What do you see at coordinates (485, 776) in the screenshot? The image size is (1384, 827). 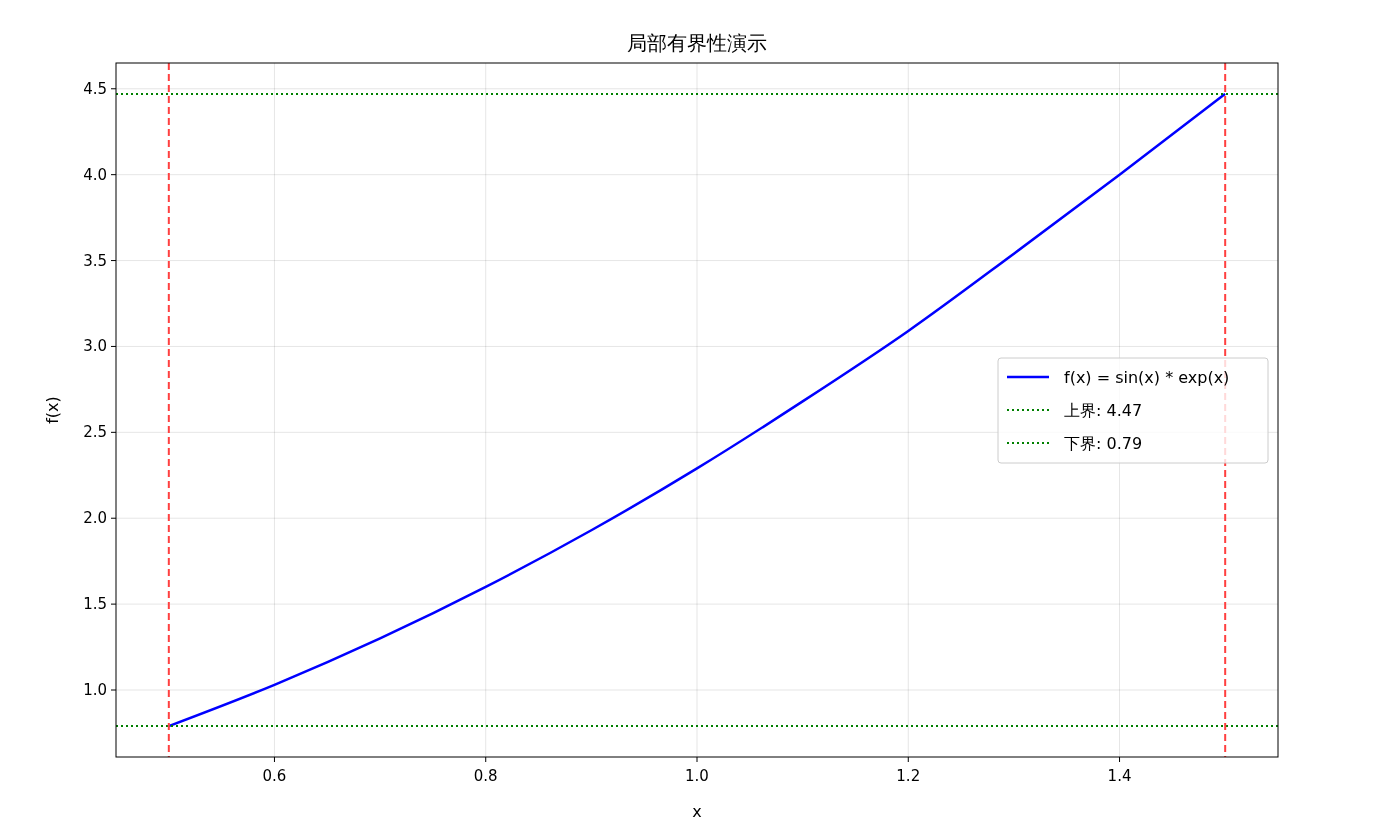 I see `x-tick-label: 0.8` at bounding box center [485, 776].